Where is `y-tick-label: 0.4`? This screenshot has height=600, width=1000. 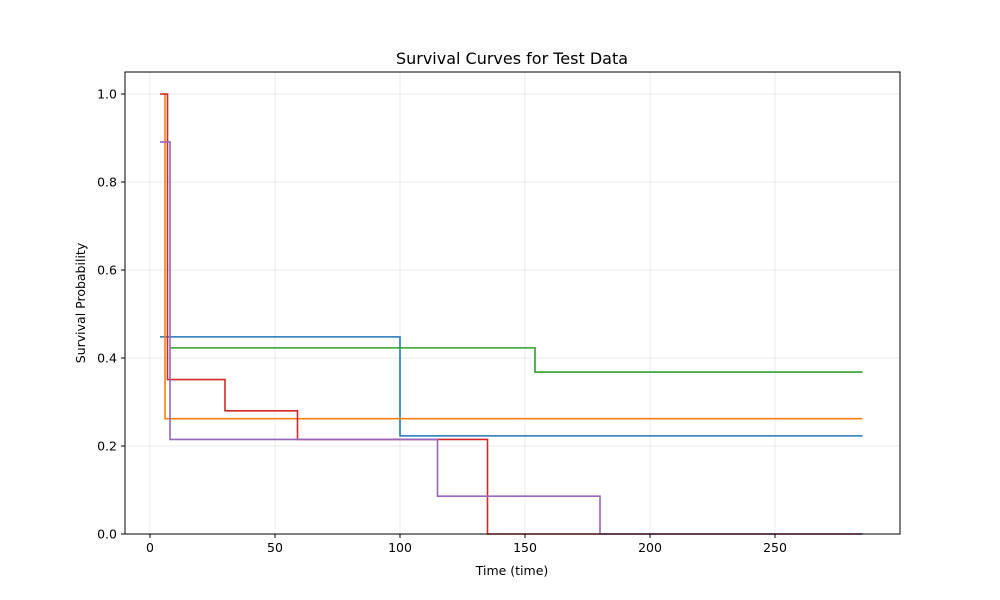 y-tick-label: 0.4 is located at coordinates (107, 358).